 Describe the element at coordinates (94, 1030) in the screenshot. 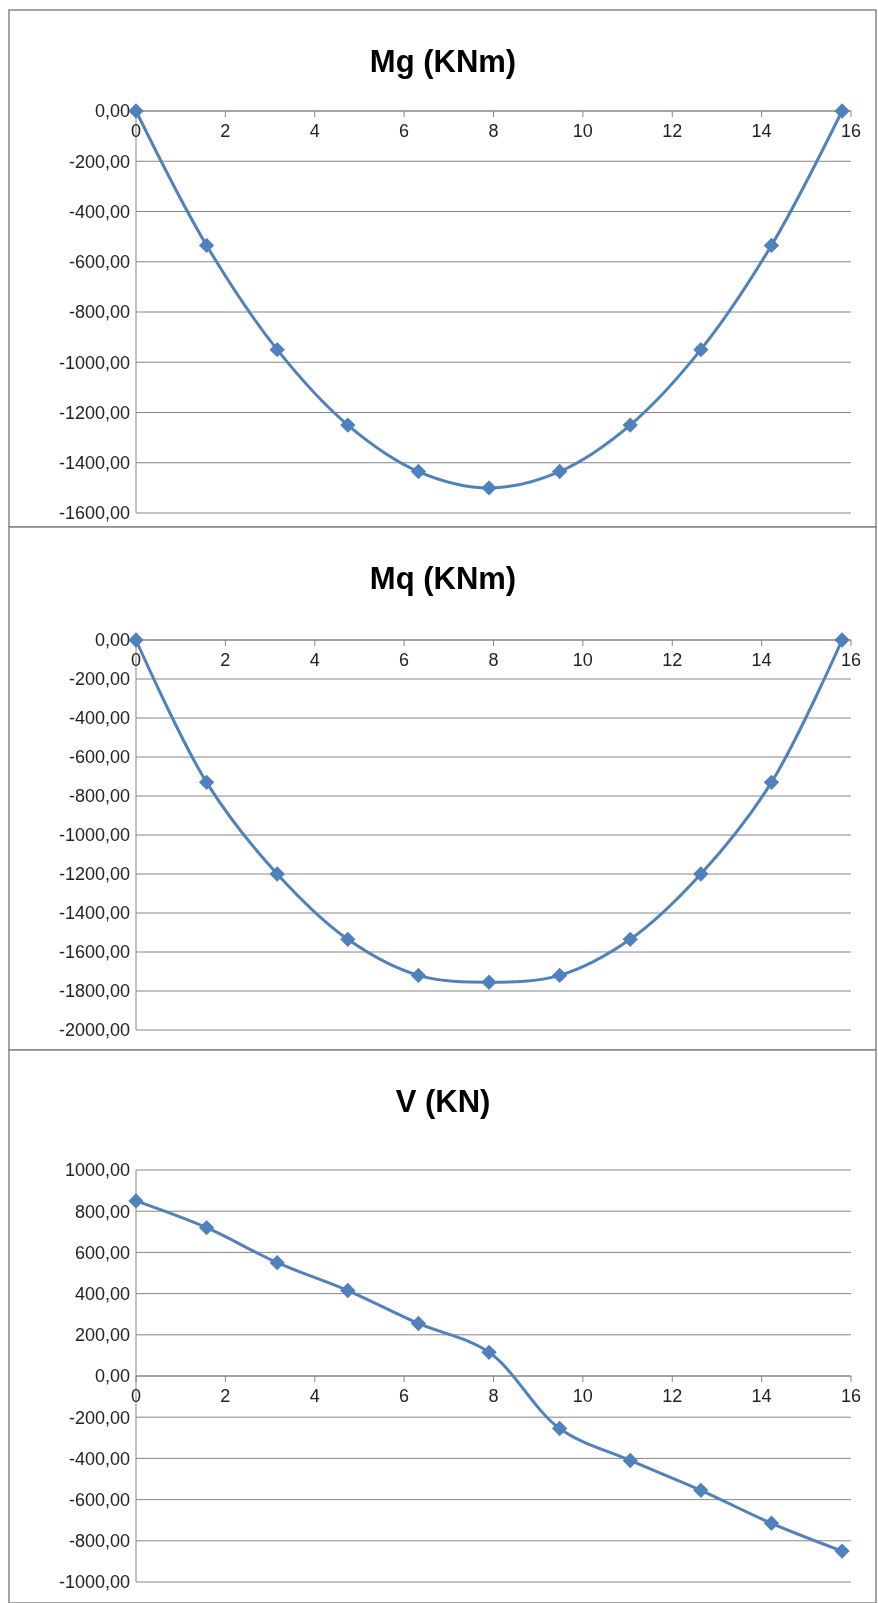

I see `y-tick-label: -2000,00` at that location.